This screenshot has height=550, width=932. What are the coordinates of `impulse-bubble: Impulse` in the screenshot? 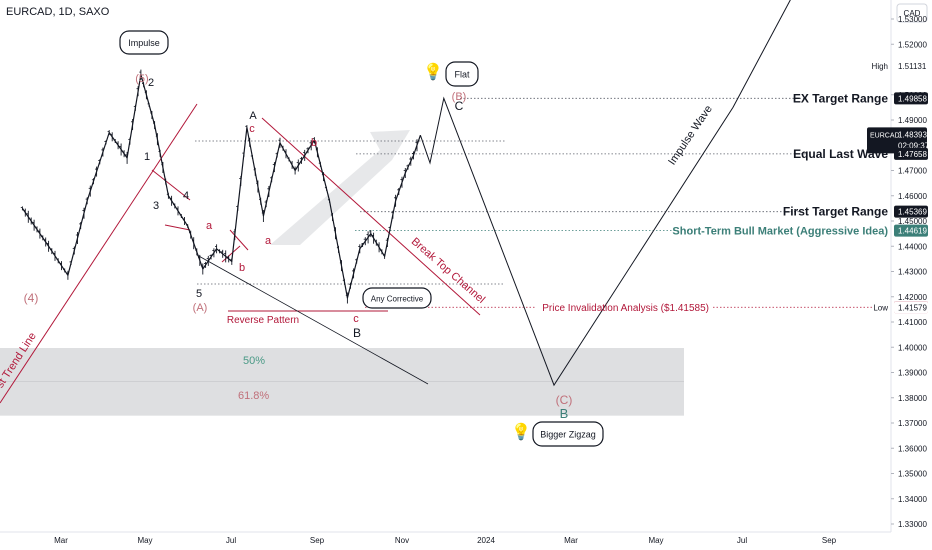 It's located at (144, 42).